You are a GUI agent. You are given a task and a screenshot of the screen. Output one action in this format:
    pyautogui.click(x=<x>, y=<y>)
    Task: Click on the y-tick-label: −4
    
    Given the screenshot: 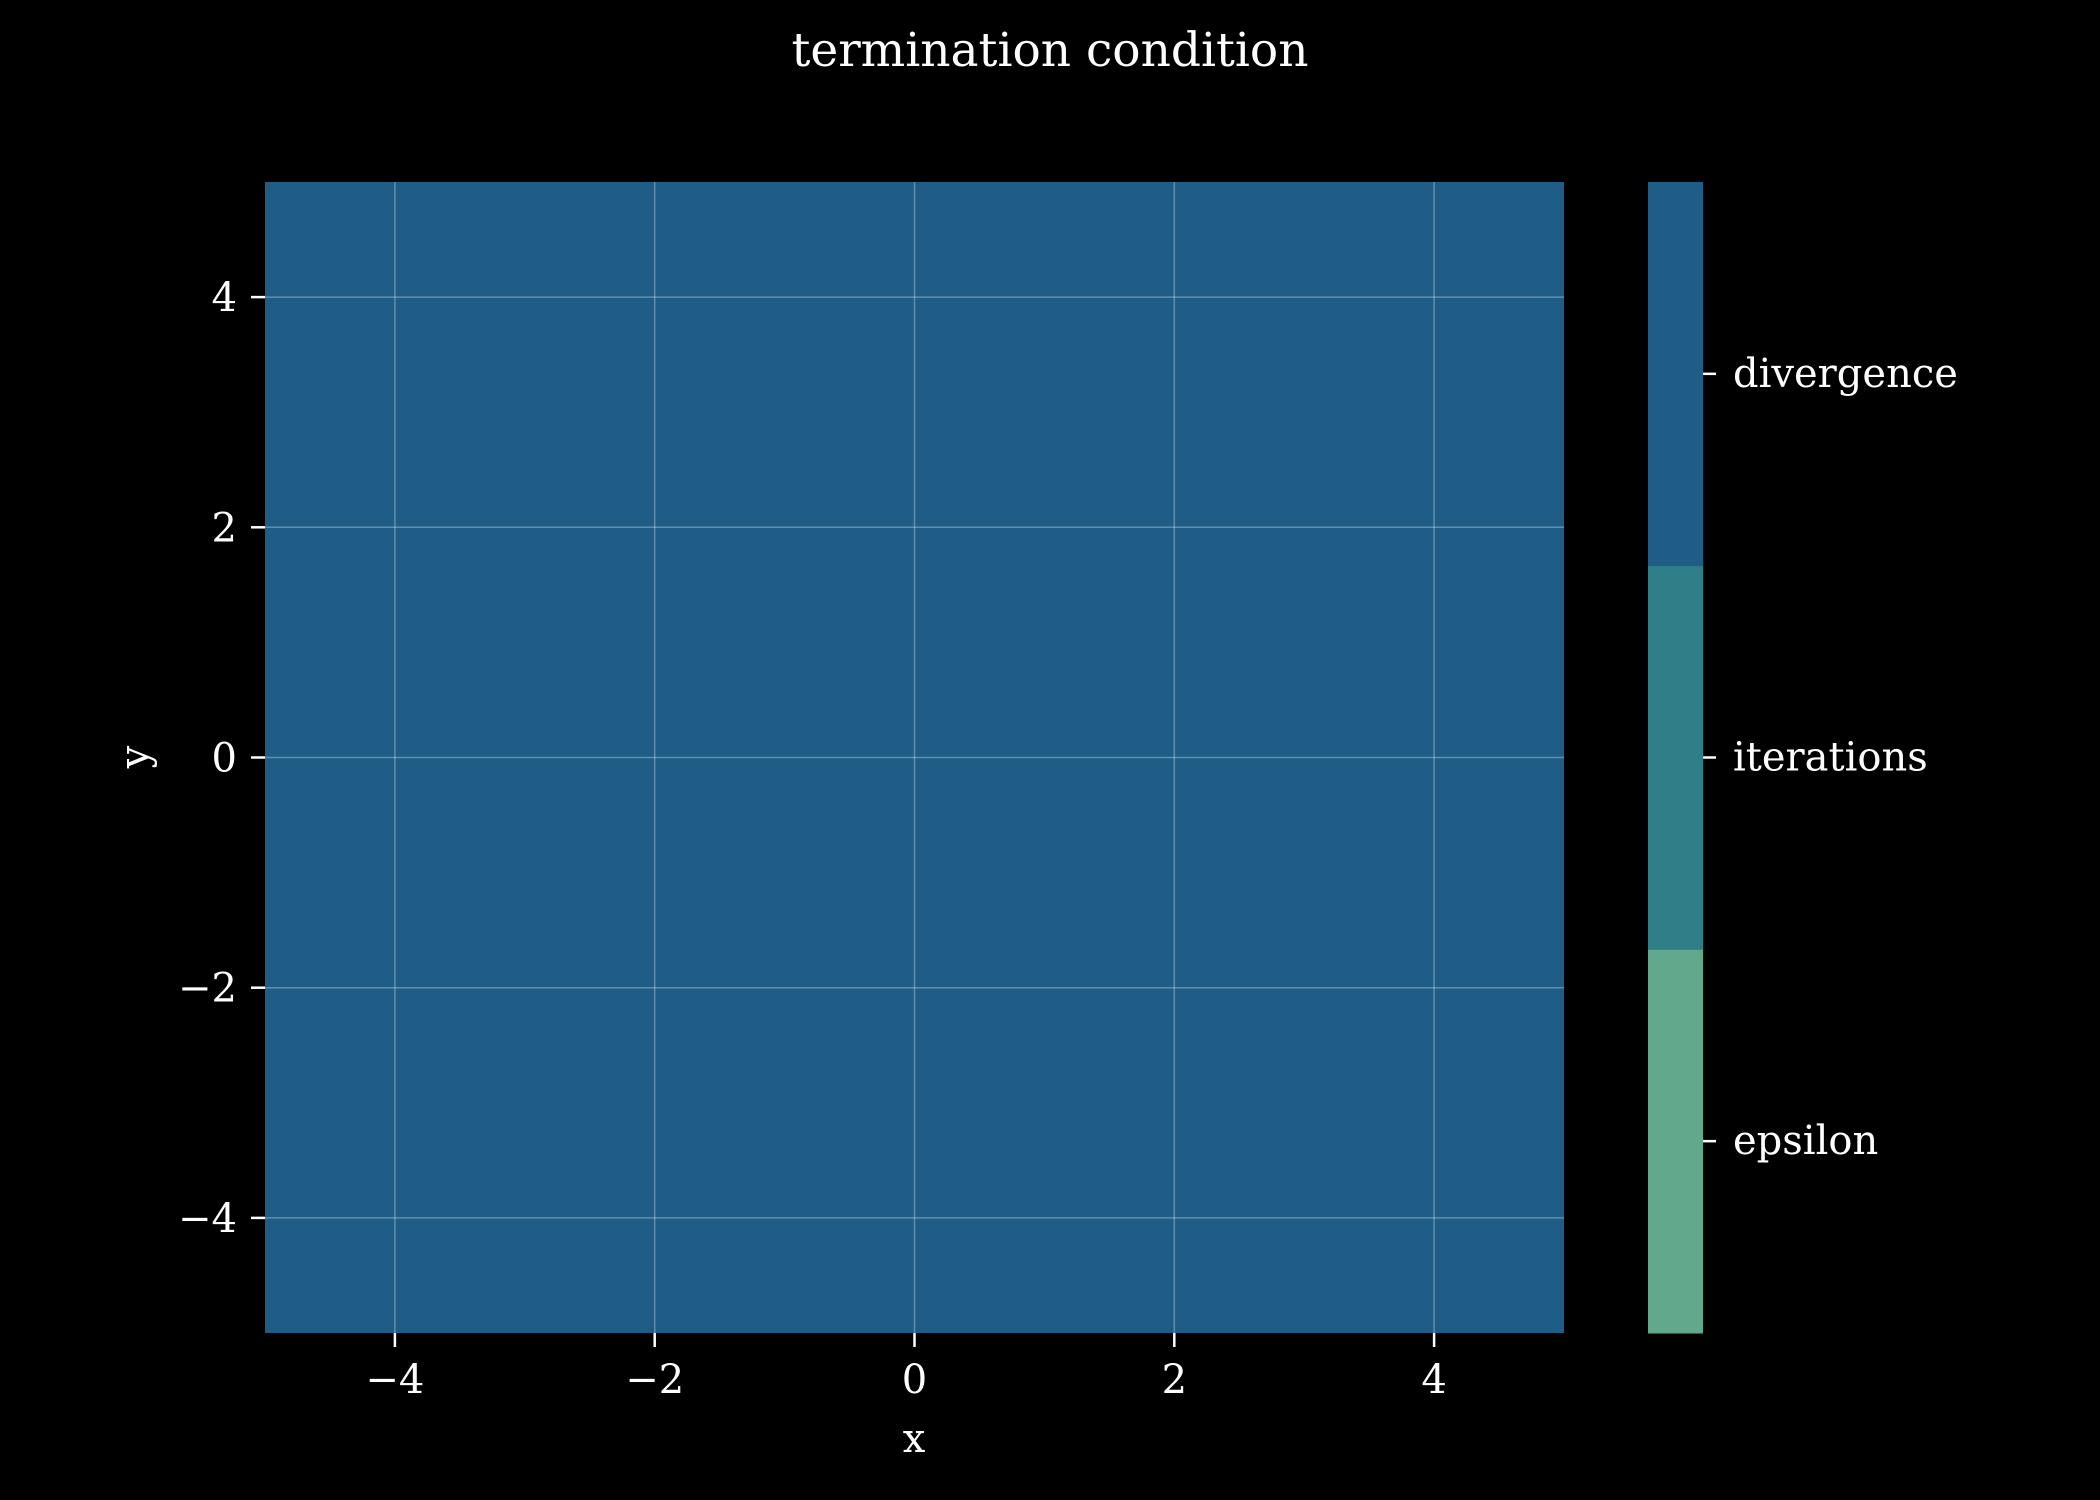 What is the action you would take?
    pyautogui.click(x=207, y=1219)
    